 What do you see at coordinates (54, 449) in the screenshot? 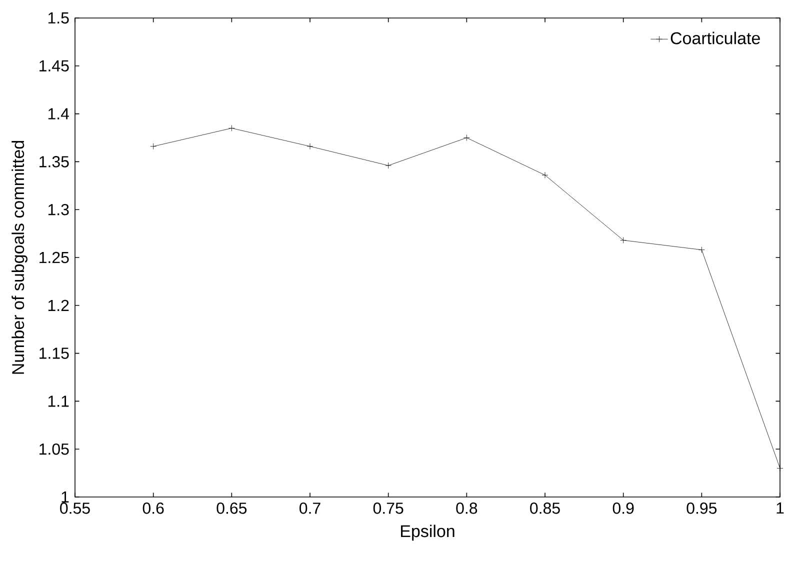
I see `y-tick-label: 1.05` at bounding box center [54, 449].